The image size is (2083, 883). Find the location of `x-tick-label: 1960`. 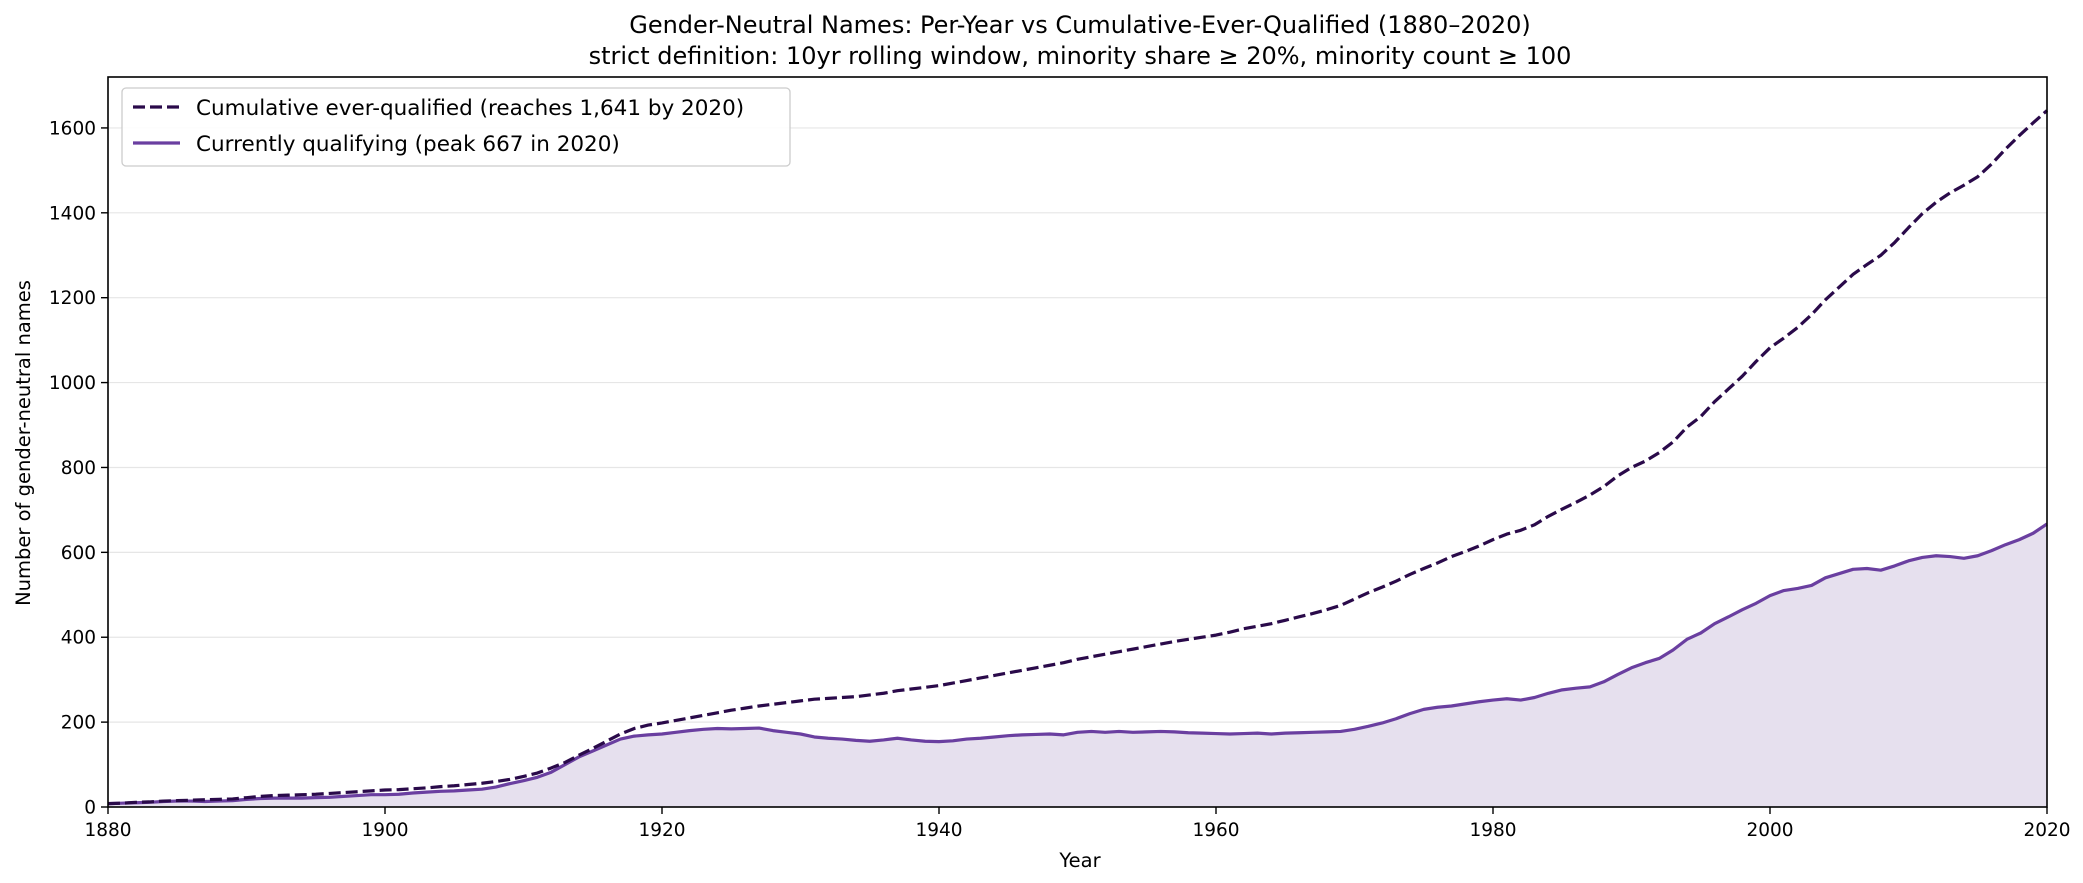

x-tick-label: 1960 is located at coordinates (1215, 830).